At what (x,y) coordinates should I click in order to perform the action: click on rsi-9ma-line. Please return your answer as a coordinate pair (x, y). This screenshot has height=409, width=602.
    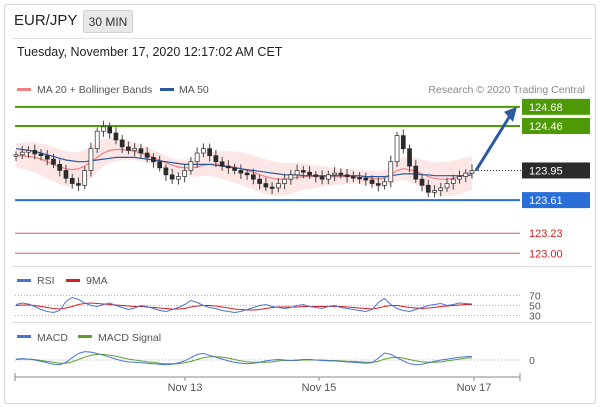
    Looking at the image, I should click on (243, 306).